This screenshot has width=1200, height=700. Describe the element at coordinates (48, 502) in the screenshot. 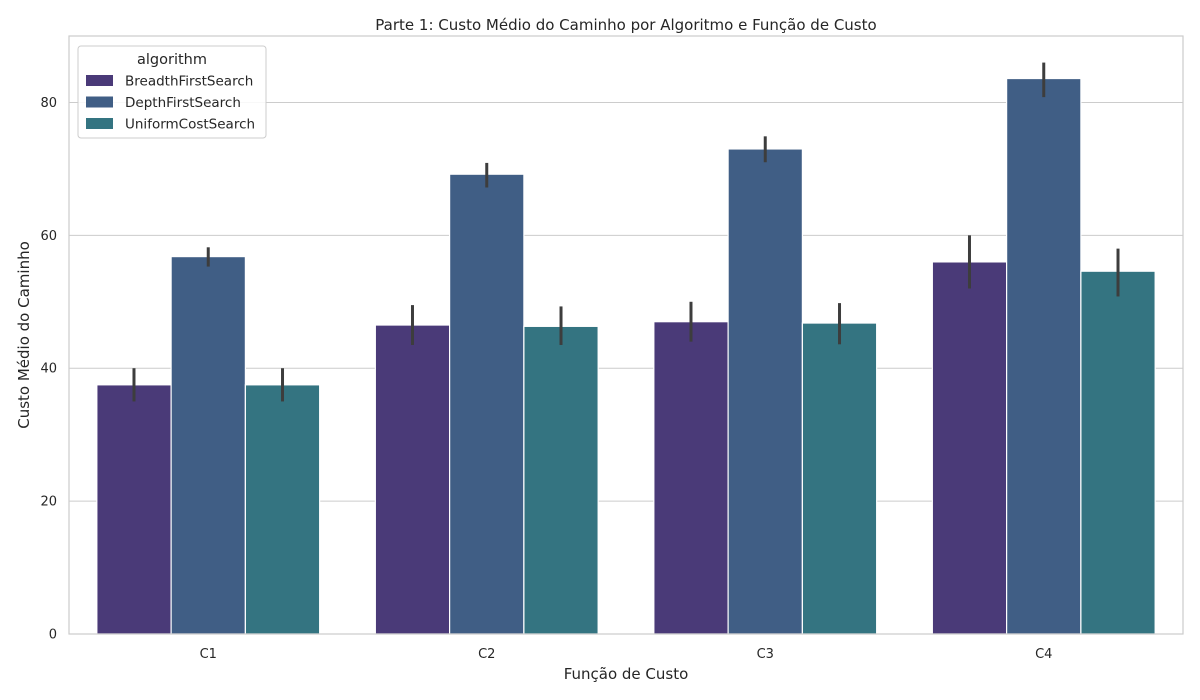

I see `y-tick-label: 20` at that location.